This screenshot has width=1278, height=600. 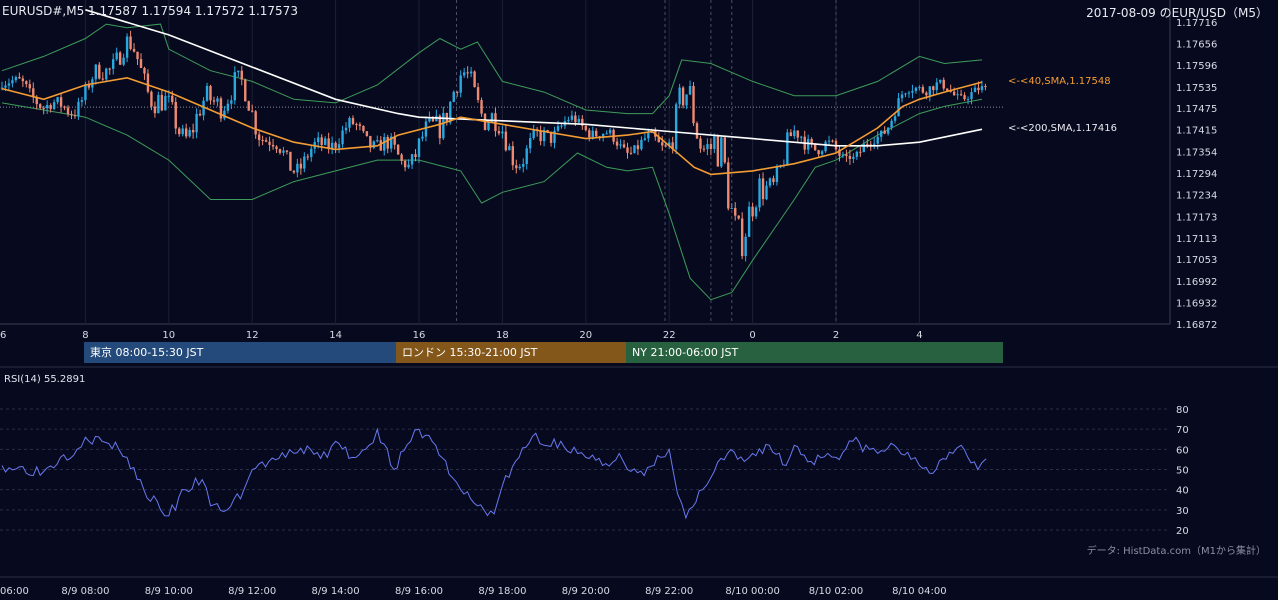 I want to click on rsi-time-tick-label: 8/9 18:00, so click(x=502, y=591).